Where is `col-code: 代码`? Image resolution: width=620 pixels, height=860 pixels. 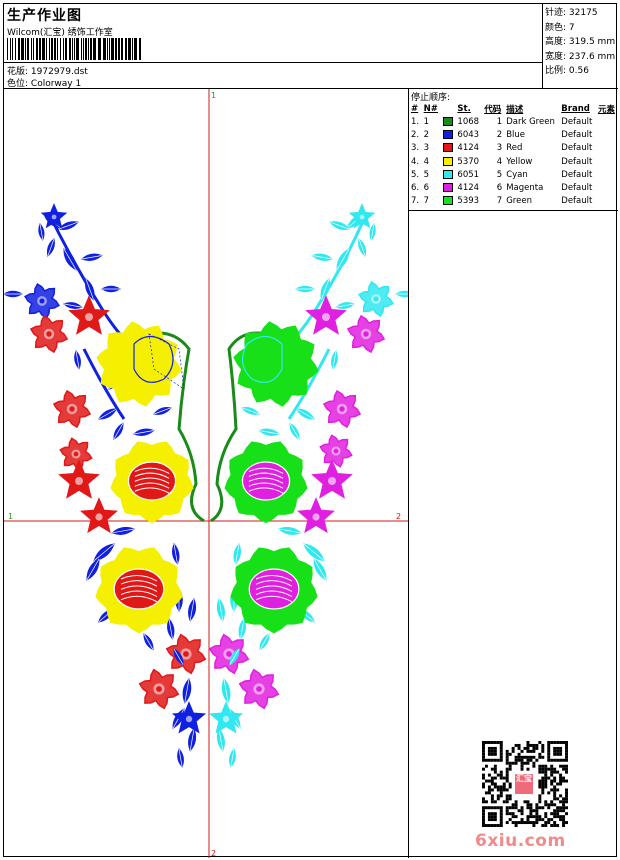 col-code: 代码 is located at coordinates (493, 109).